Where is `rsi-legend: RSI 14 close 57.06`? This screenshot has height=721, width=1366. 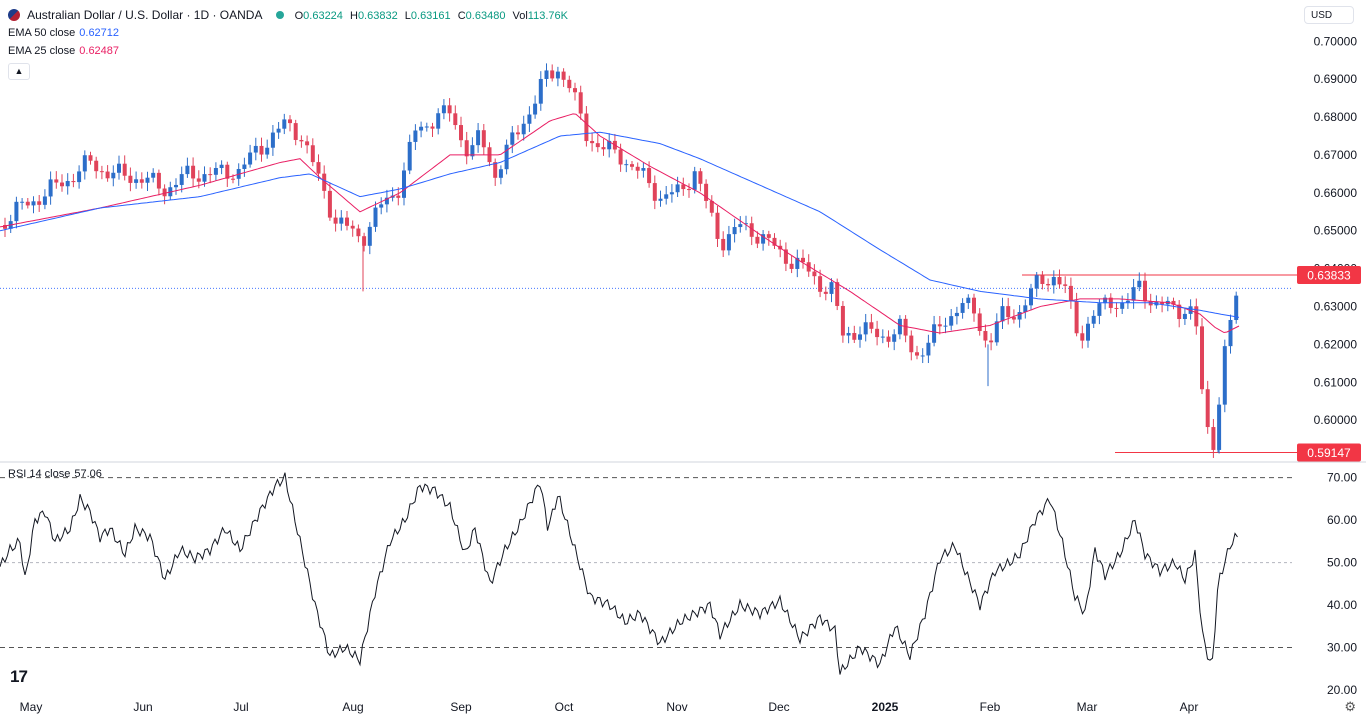 rsi-legend: RSI 14 close 57.06 is located at coordinates (55, 474).